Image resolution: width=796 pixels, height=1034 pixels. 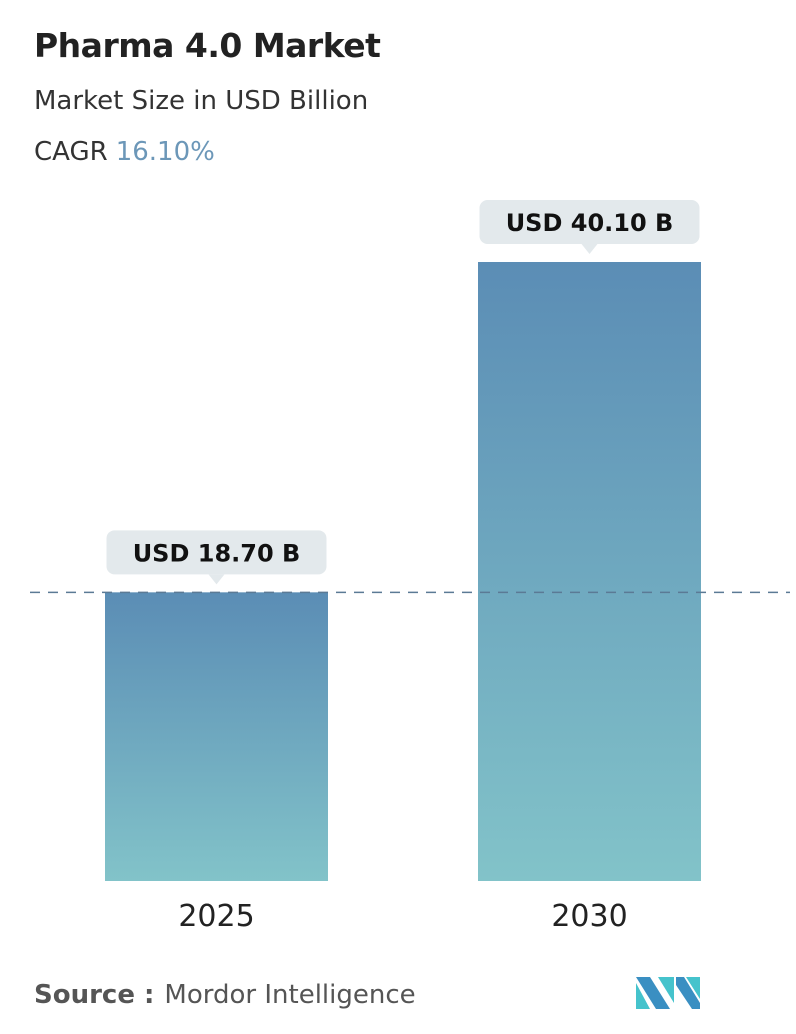 I want to click on source-label: Source :, so click(x=94, y=995).